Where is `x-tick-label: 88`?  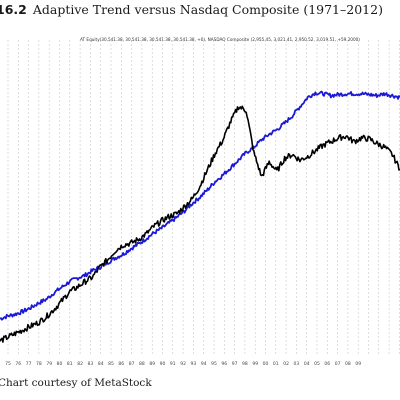 x-tick-label: 88 is located at coordinates (142, 364).